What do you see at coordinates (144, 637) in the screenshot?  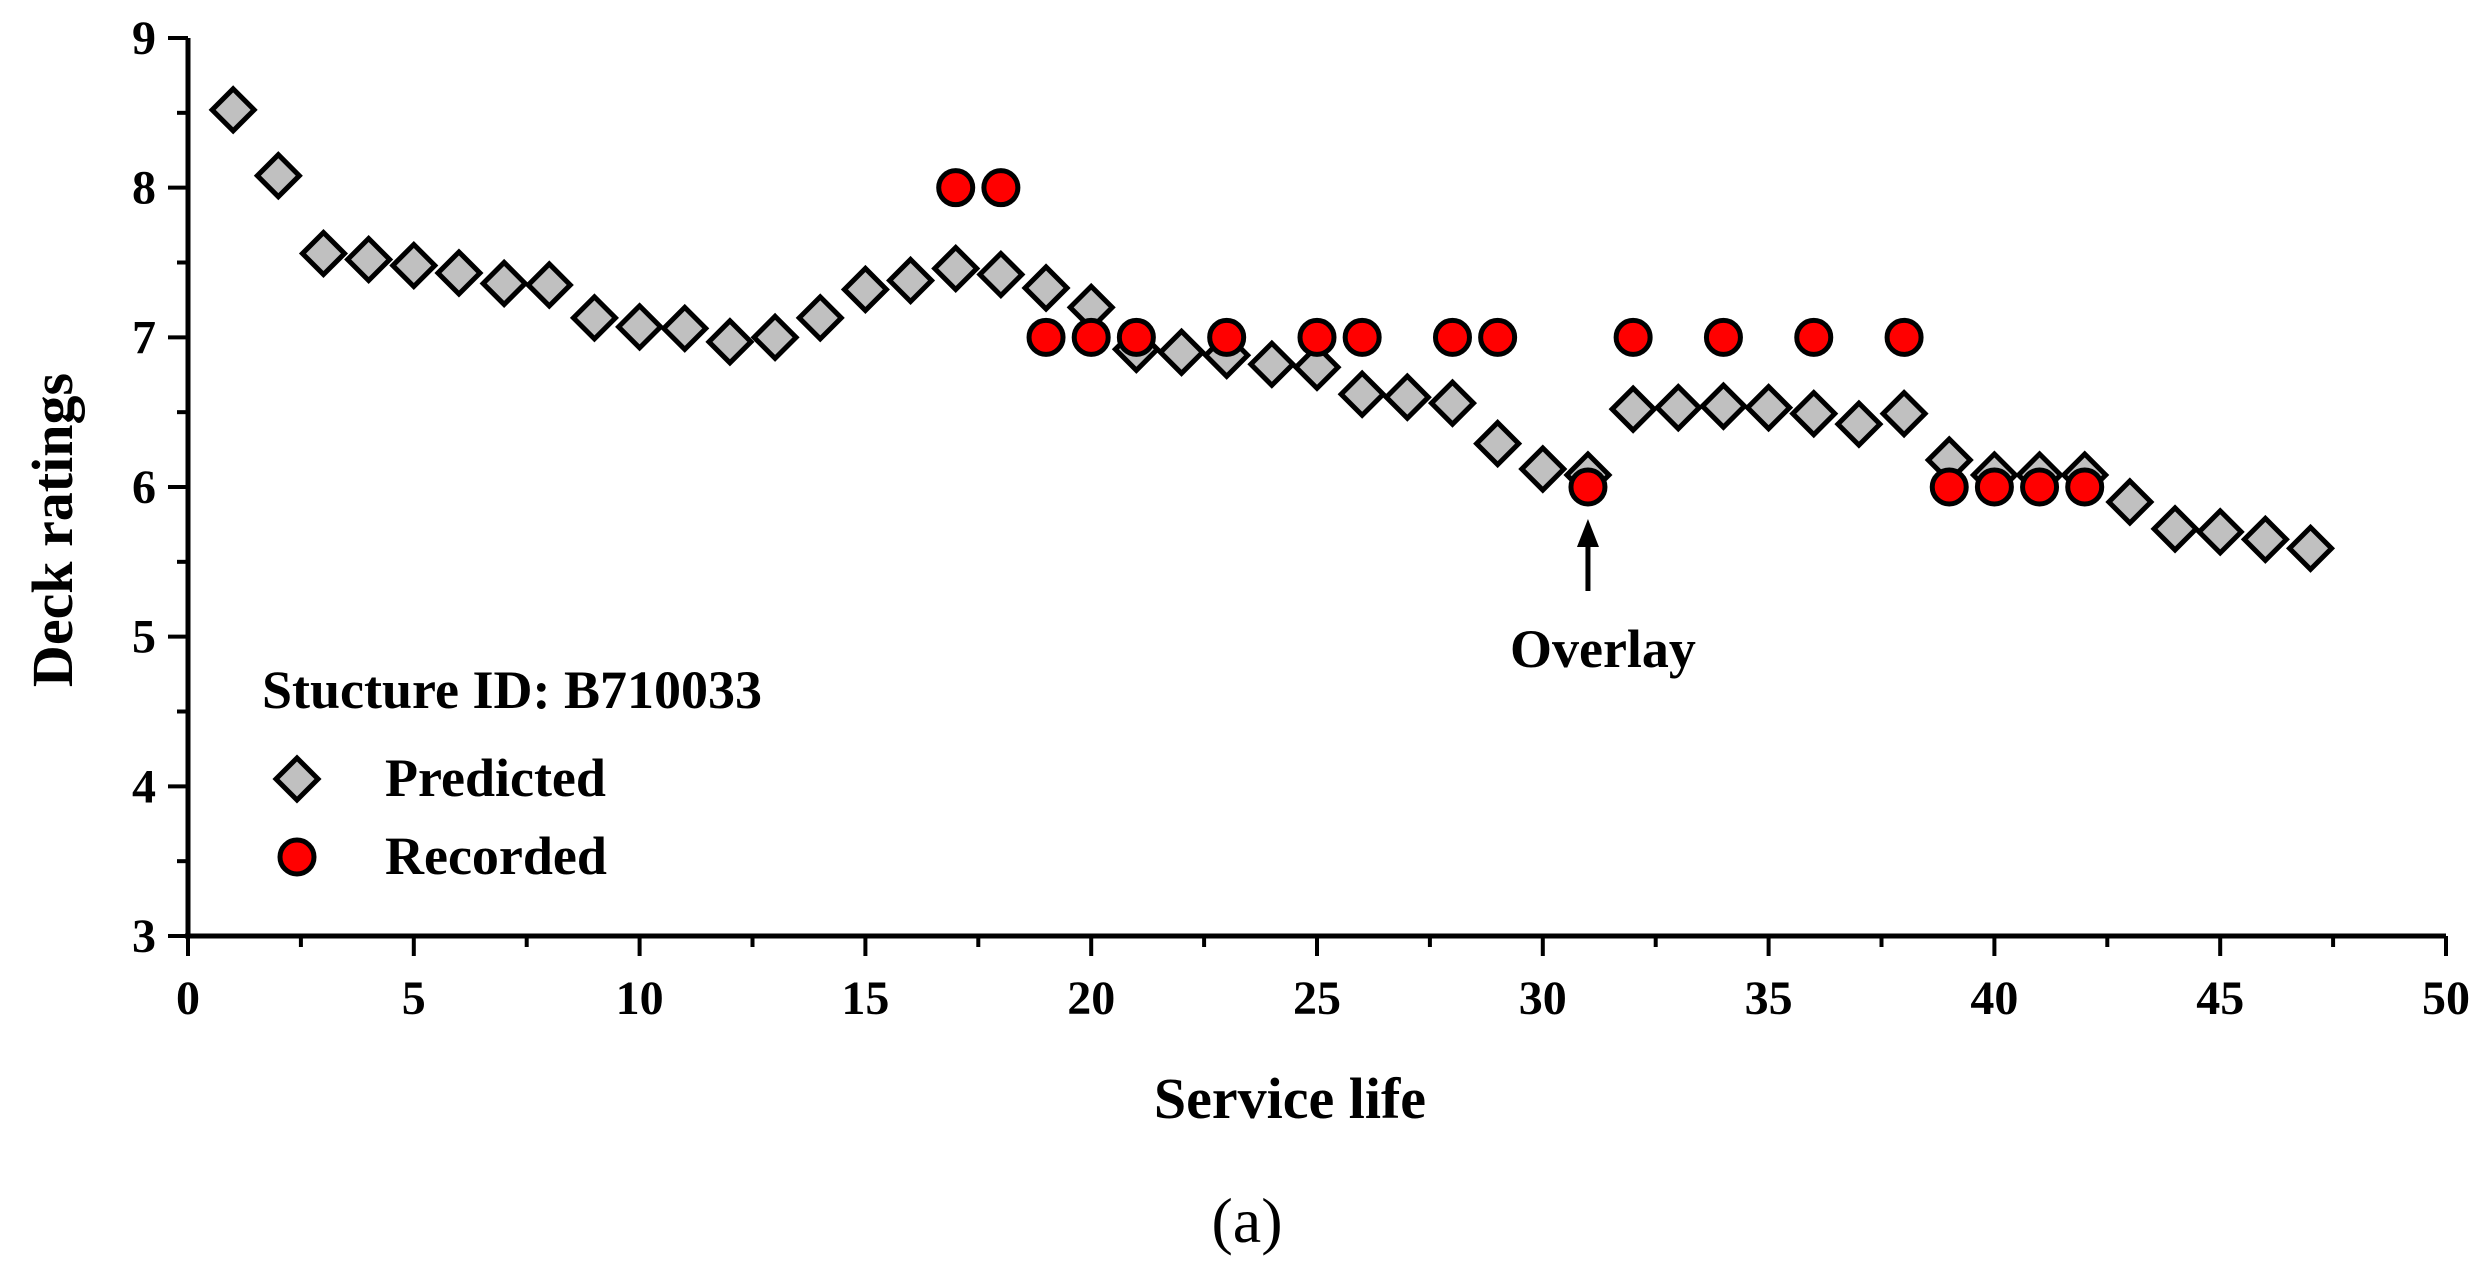 I see `y-tick-label: 5` at bounding box center [144, 637].